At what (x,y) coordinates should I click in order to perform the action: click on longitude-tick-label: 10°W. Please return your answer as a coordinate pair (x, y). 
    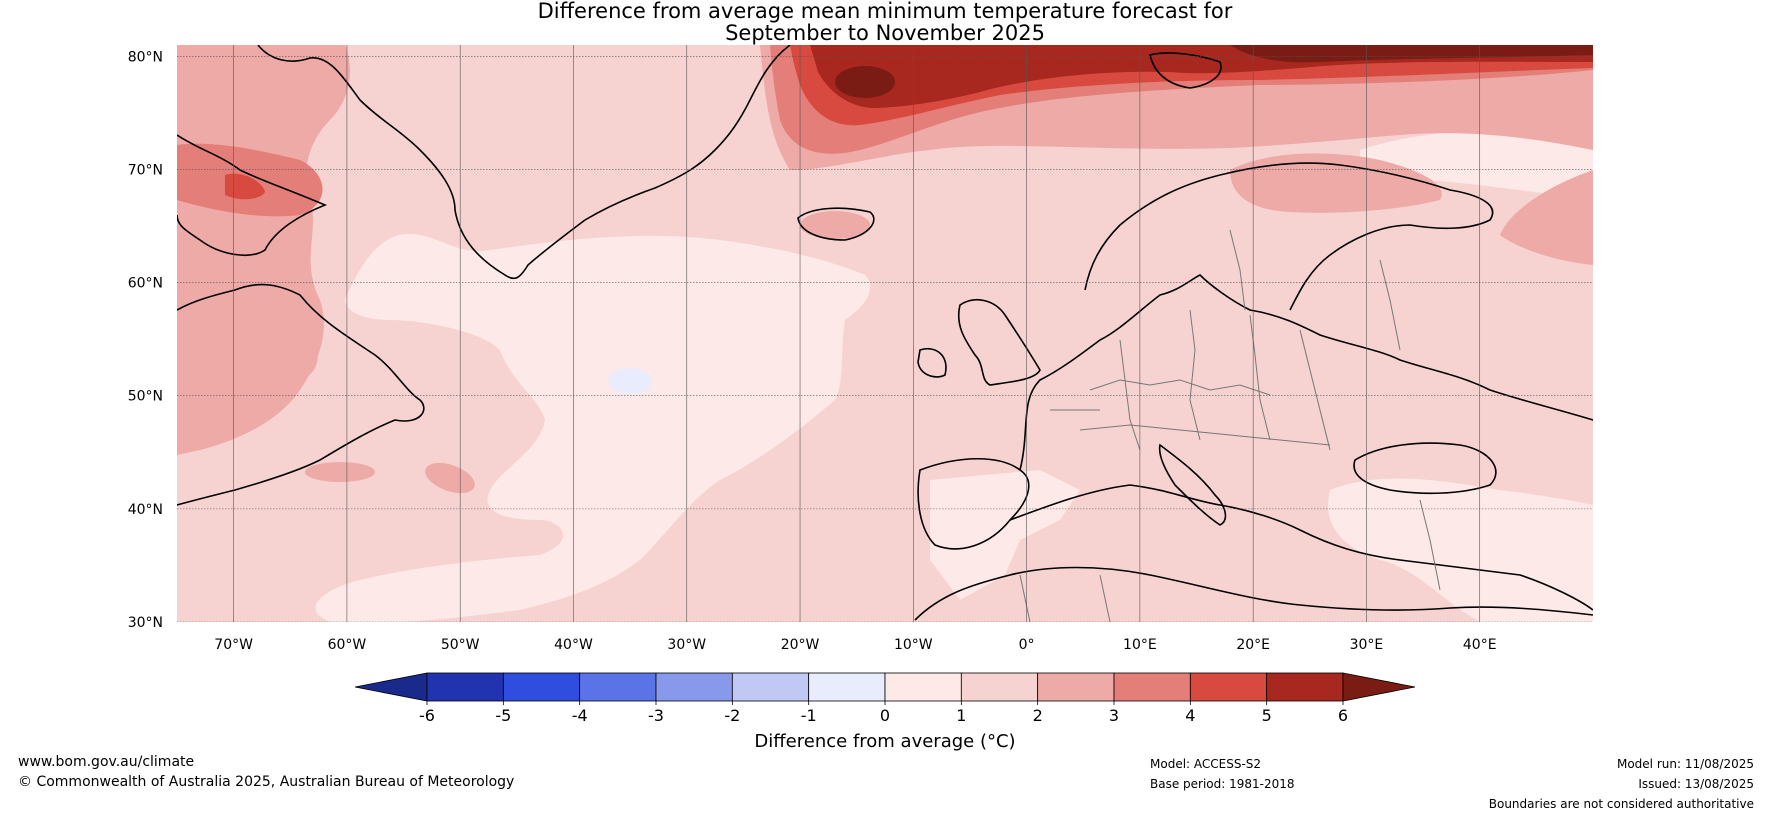
    Looking at the image, I should click on (913, 645).